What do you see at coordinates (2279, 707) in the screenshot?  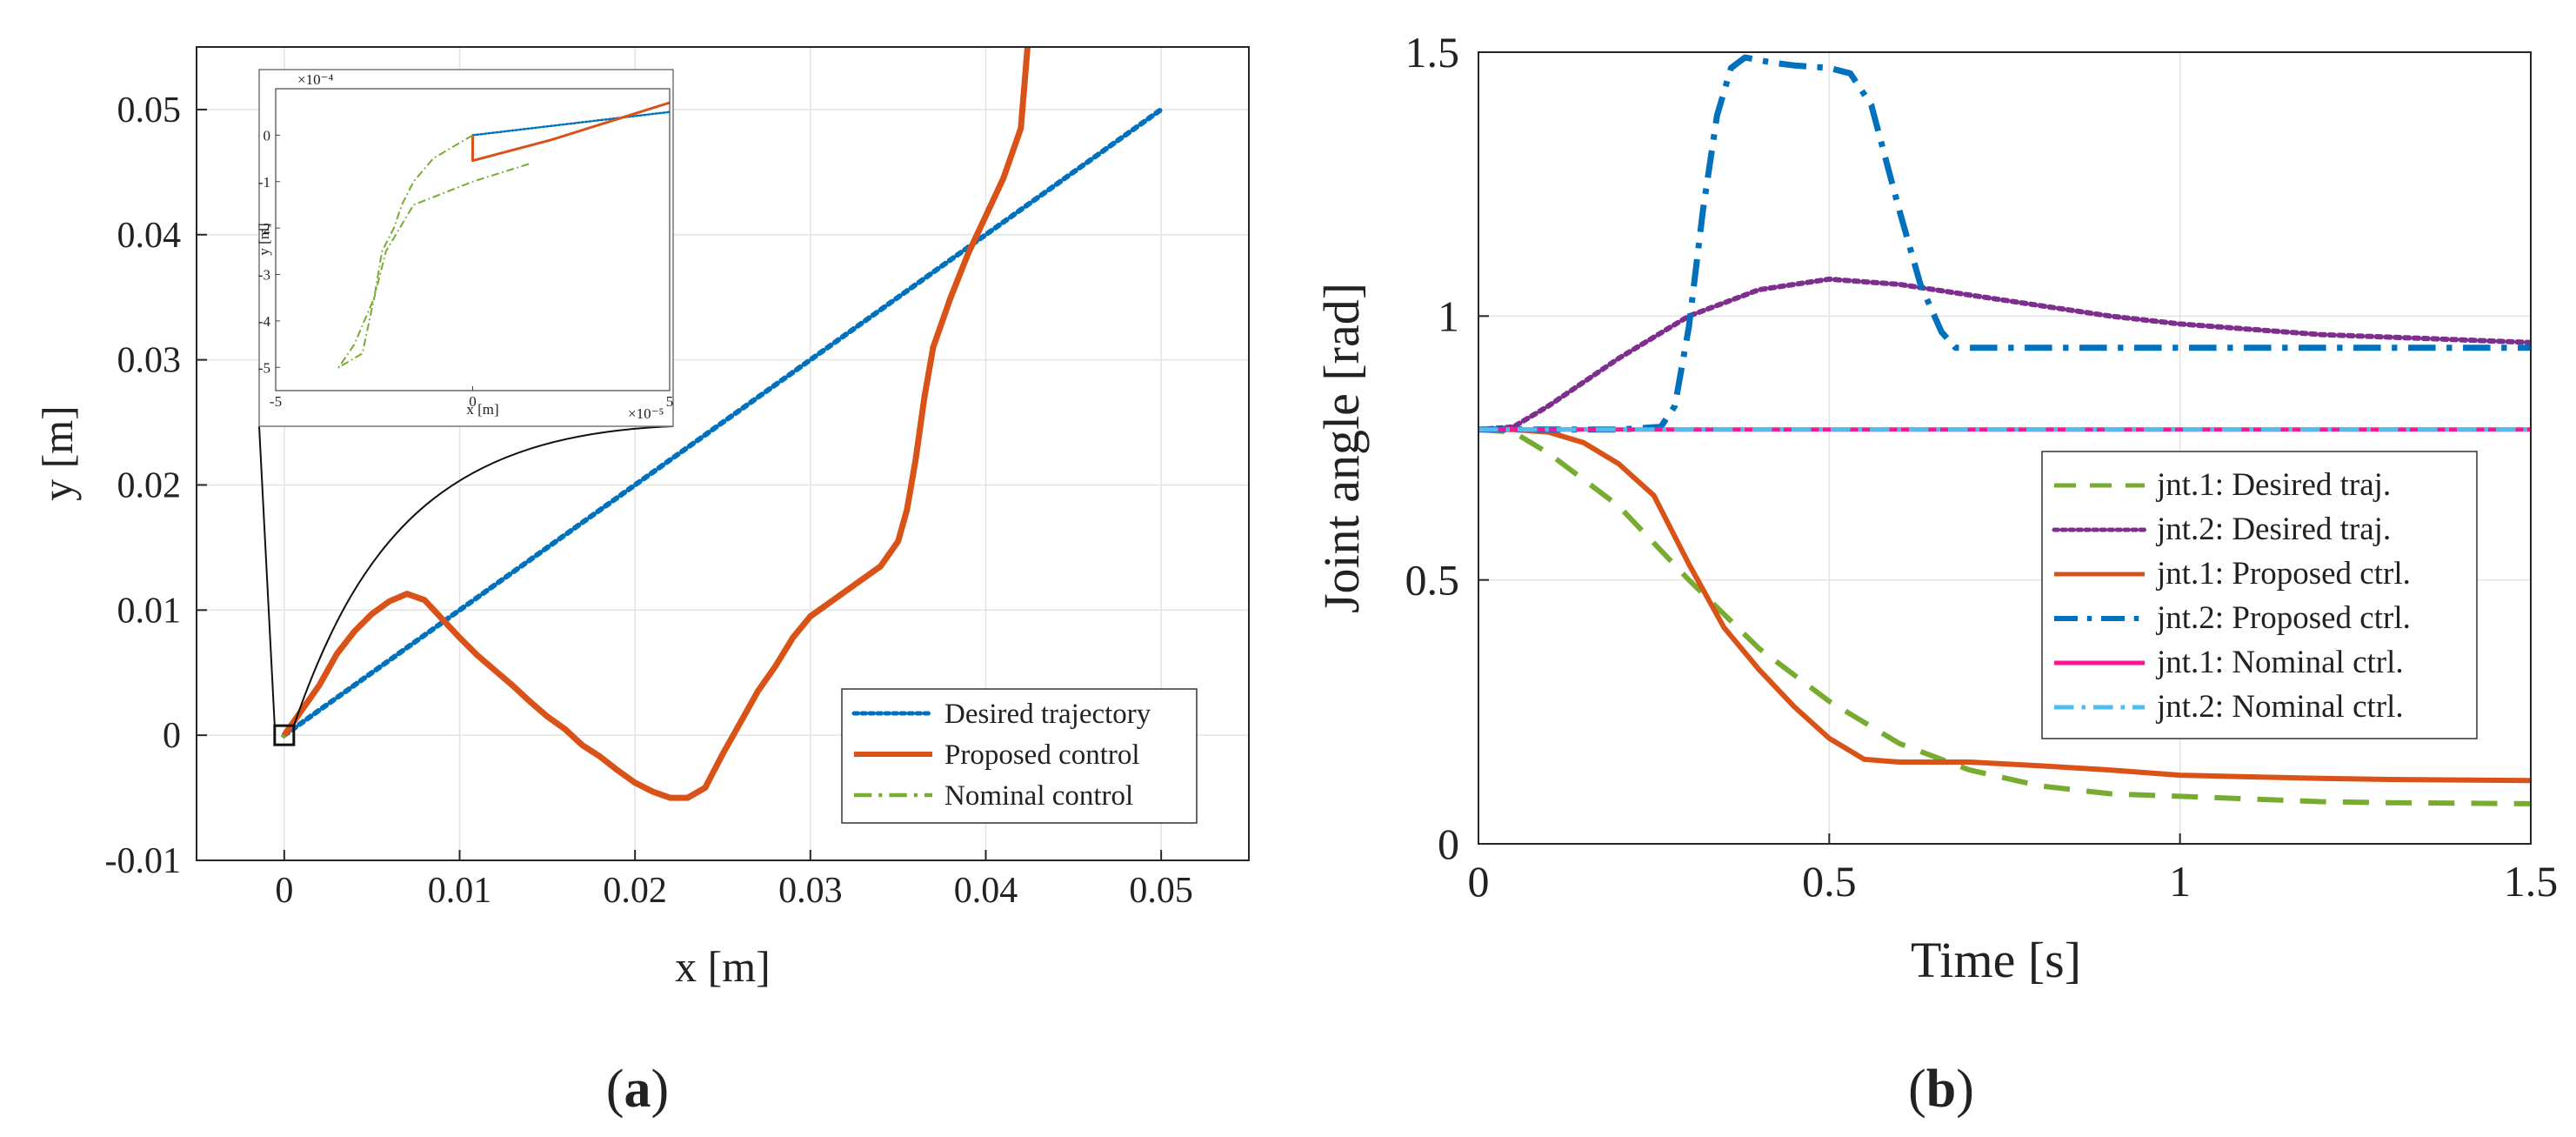 I see `chart-b-legend-label: jnt.2: Nominal ctrl.` at bounding box center [2279, 707].